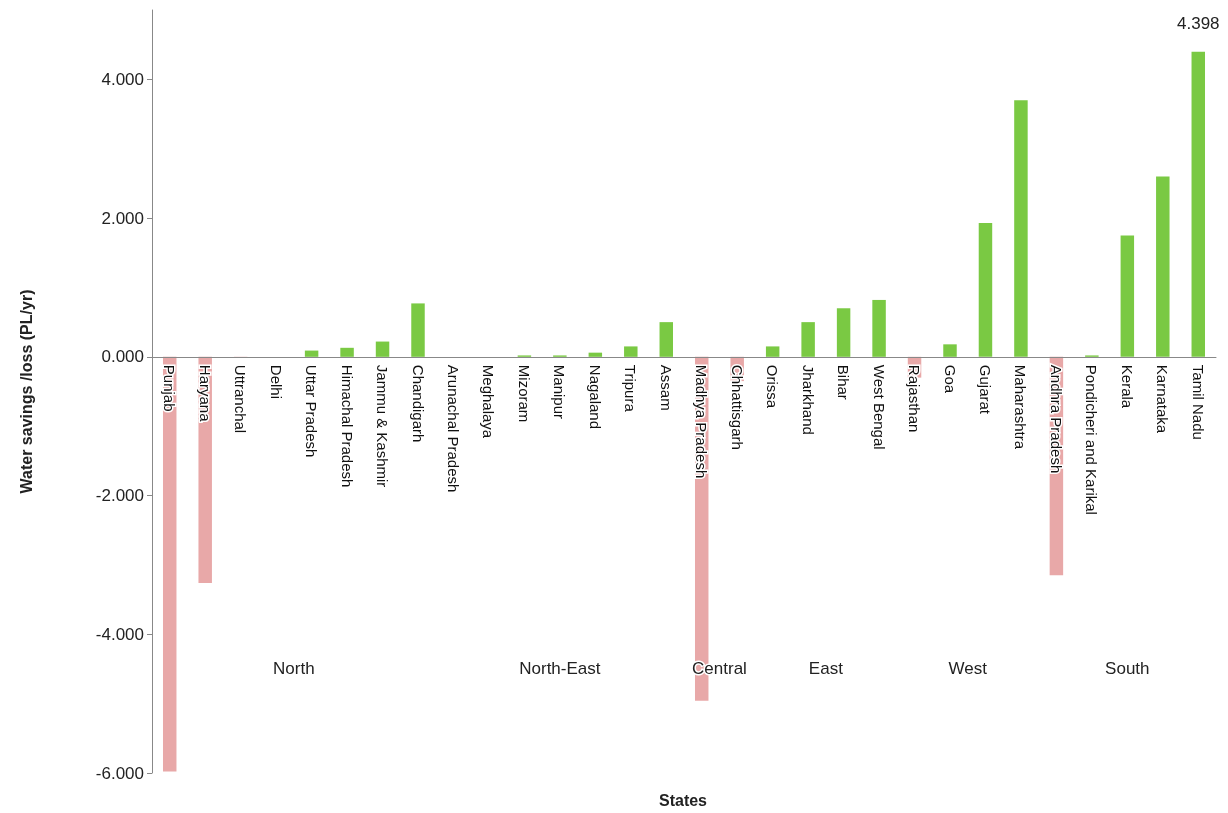 The width and height of the screenshot is (1228, 813). I want to click on x-tick-label: Assam, so click(666, 387).